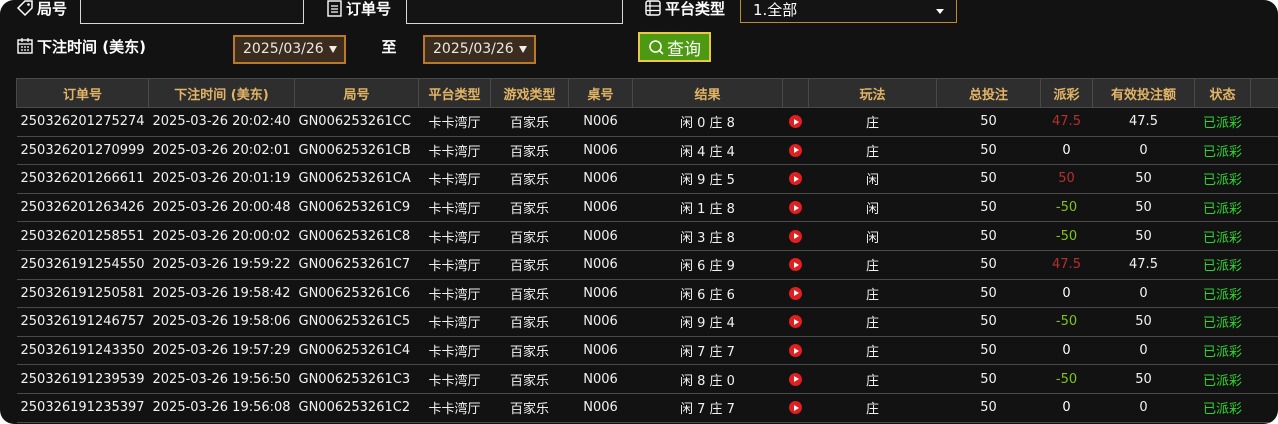  What do you see at coordinates (479, 49) in the screenshot?
I see `date-to: 2025/03/26` at bounding box center [479, 49].